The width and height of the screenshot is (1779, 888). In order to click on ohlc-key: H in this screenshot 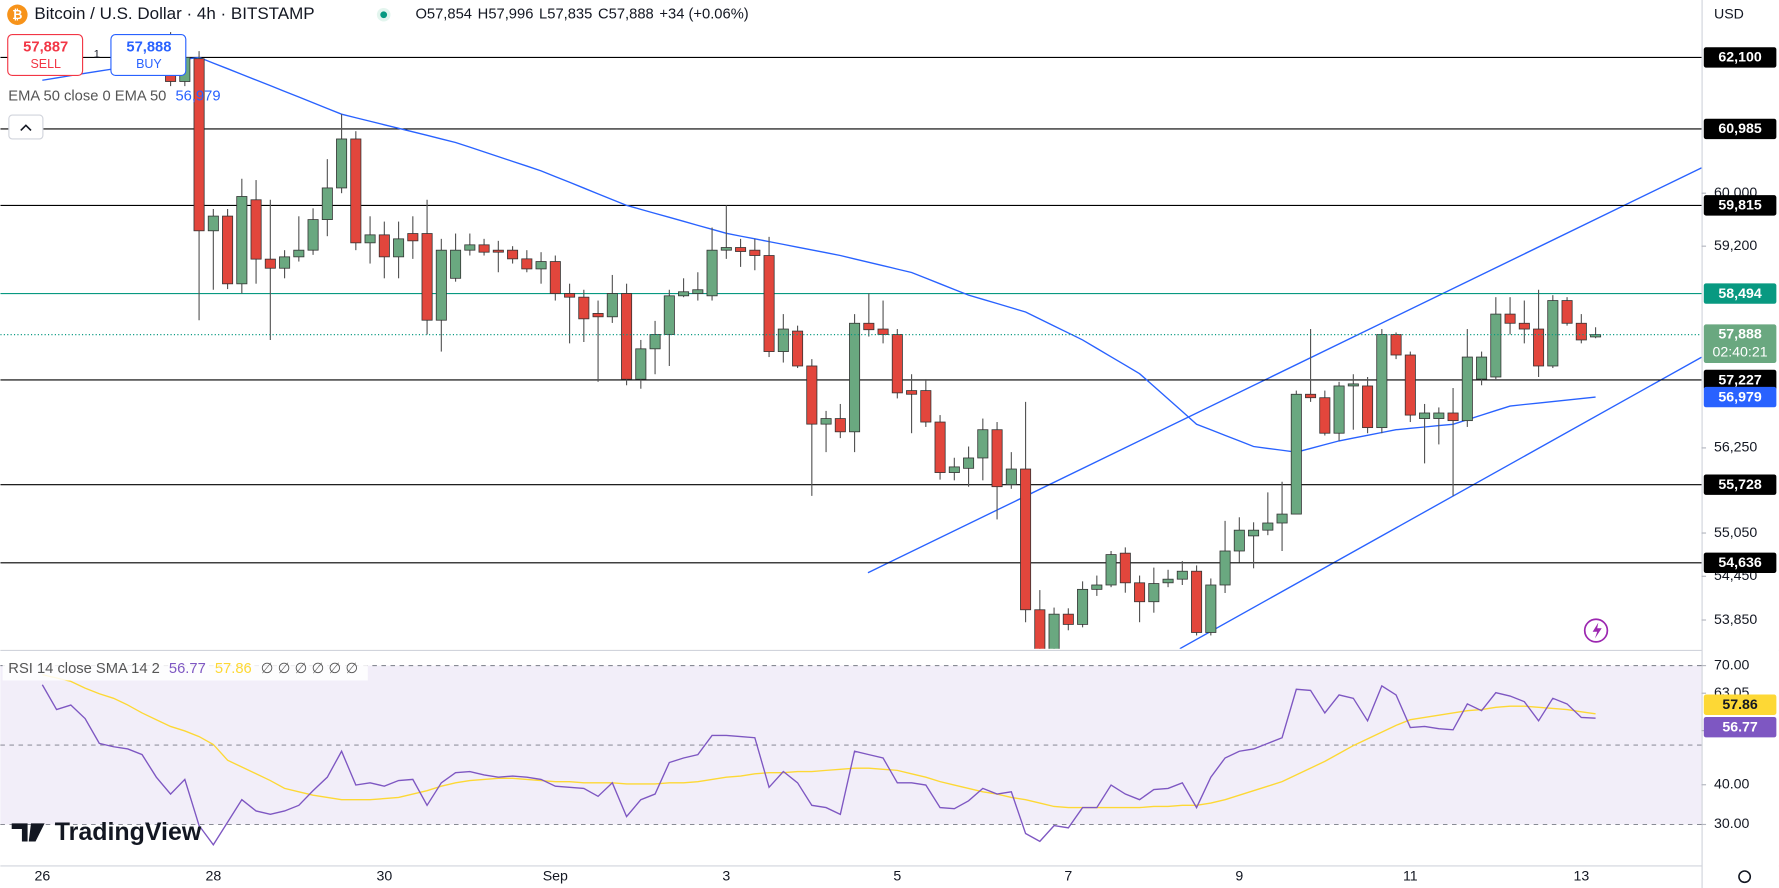, I will do `click(483, 15)`.